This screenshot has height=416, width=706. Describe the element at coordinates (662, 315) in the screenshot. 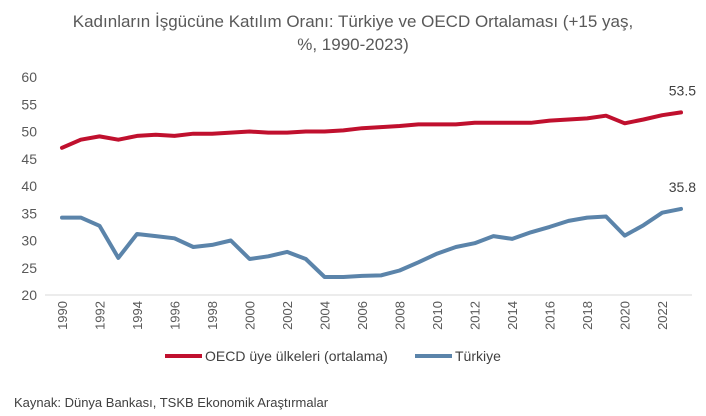

I see `x-tick-label: 2022` at that location.